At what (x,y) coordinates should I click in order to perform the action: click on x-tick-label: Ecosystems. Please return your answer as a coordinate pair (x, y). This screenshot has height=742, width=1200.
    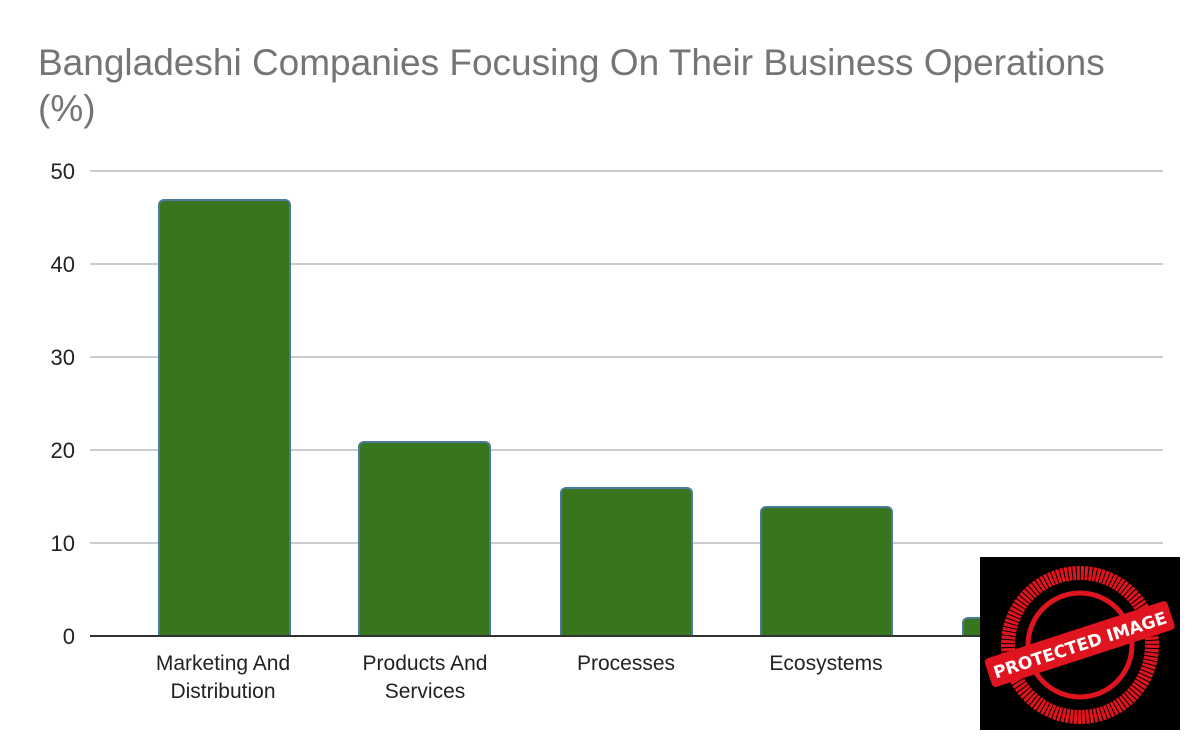
    Looking at the image, I should click on (826, 664).